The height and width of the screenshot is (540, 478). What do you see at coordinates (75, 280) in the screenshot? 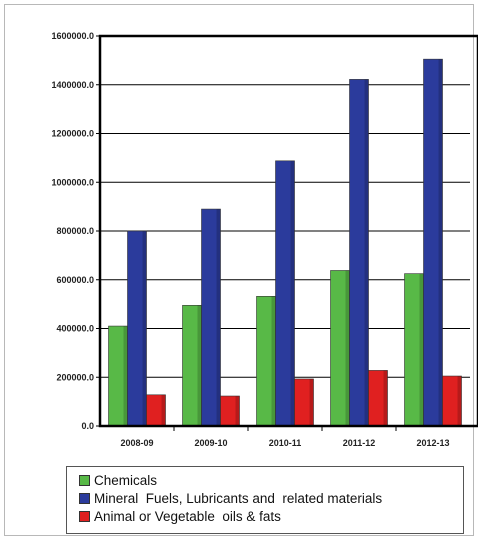
I see `y-tick-label: 600000.0` at bounding box center [75, 280].